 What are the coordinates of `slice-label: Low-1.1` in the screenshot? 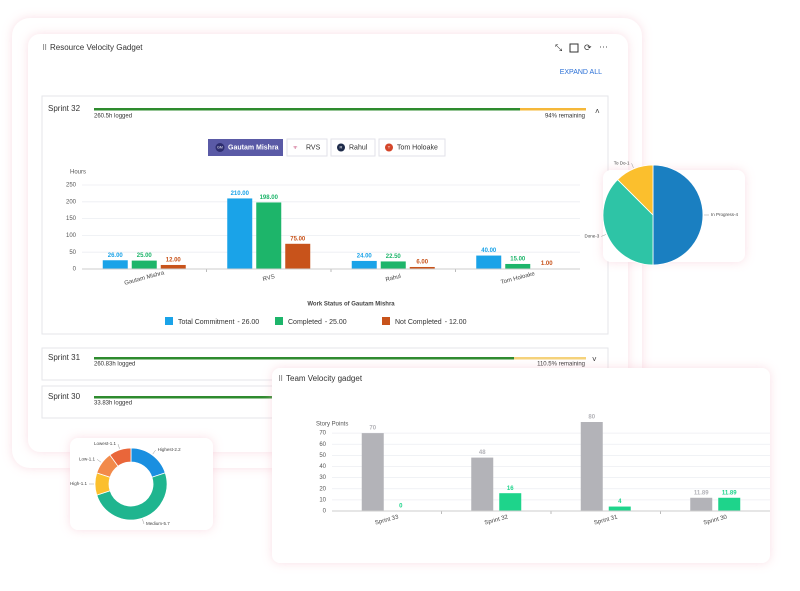 It's located at (87, 459).